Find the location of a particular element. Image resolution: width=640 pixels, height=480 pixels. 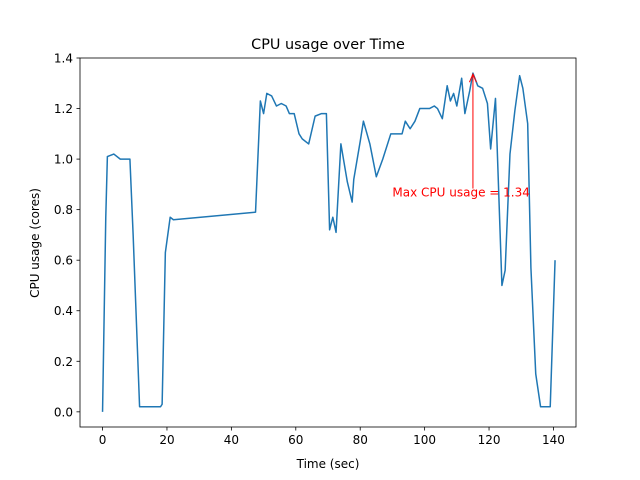

y-tick-label: 0.4 is located at coordinates (63, 311).